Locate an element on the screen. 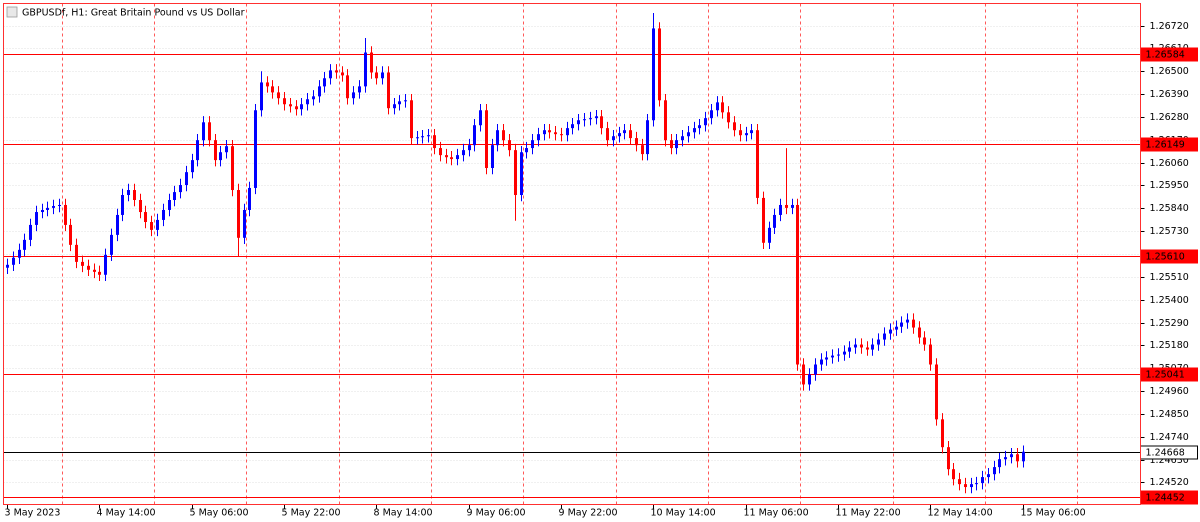 The width and height of the screenshot is (1200, 522). y-tick-label: 1.26280 is located at coordinates (1169, 117).